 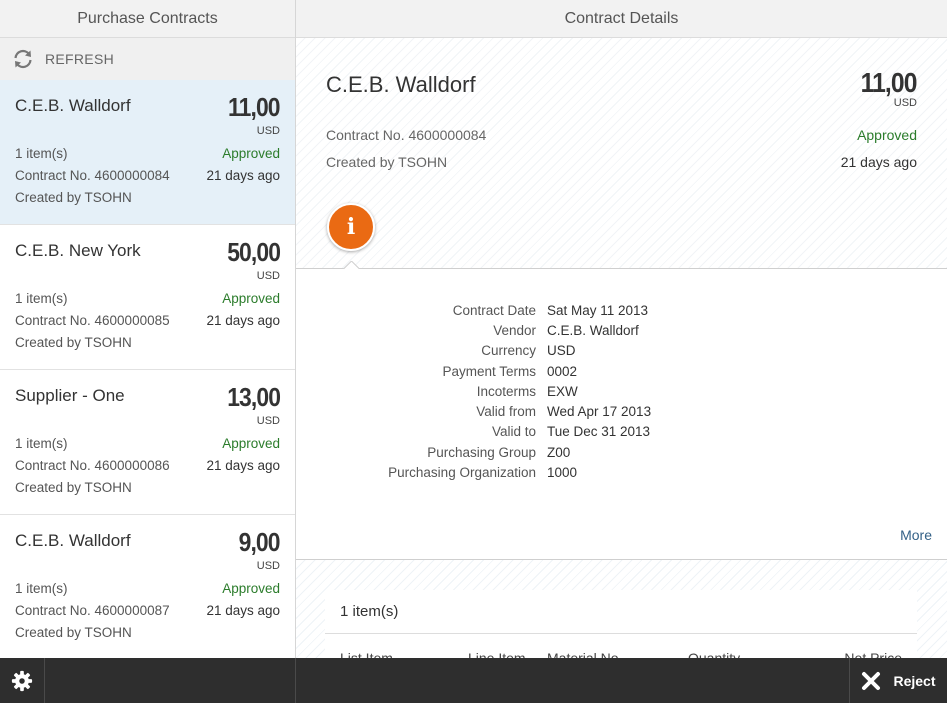 I want to click on form-label: Incoterms, so click(x=506, y=391).